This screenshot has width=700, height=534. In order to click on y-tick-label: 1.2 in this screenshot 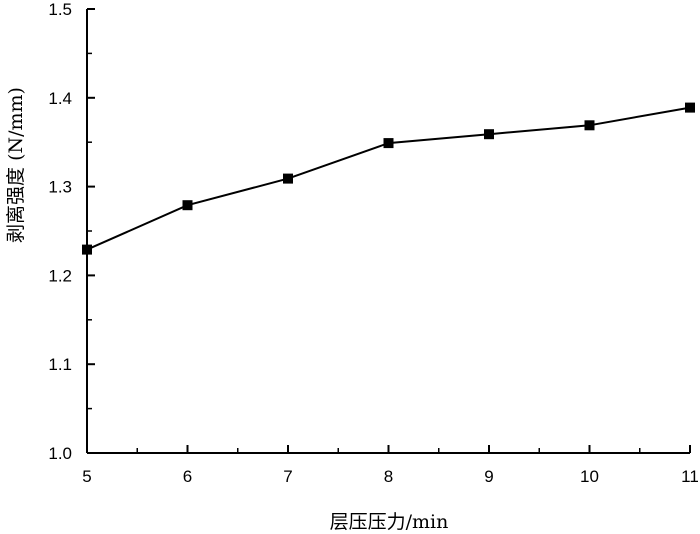, I will do `click(60, 275)`.